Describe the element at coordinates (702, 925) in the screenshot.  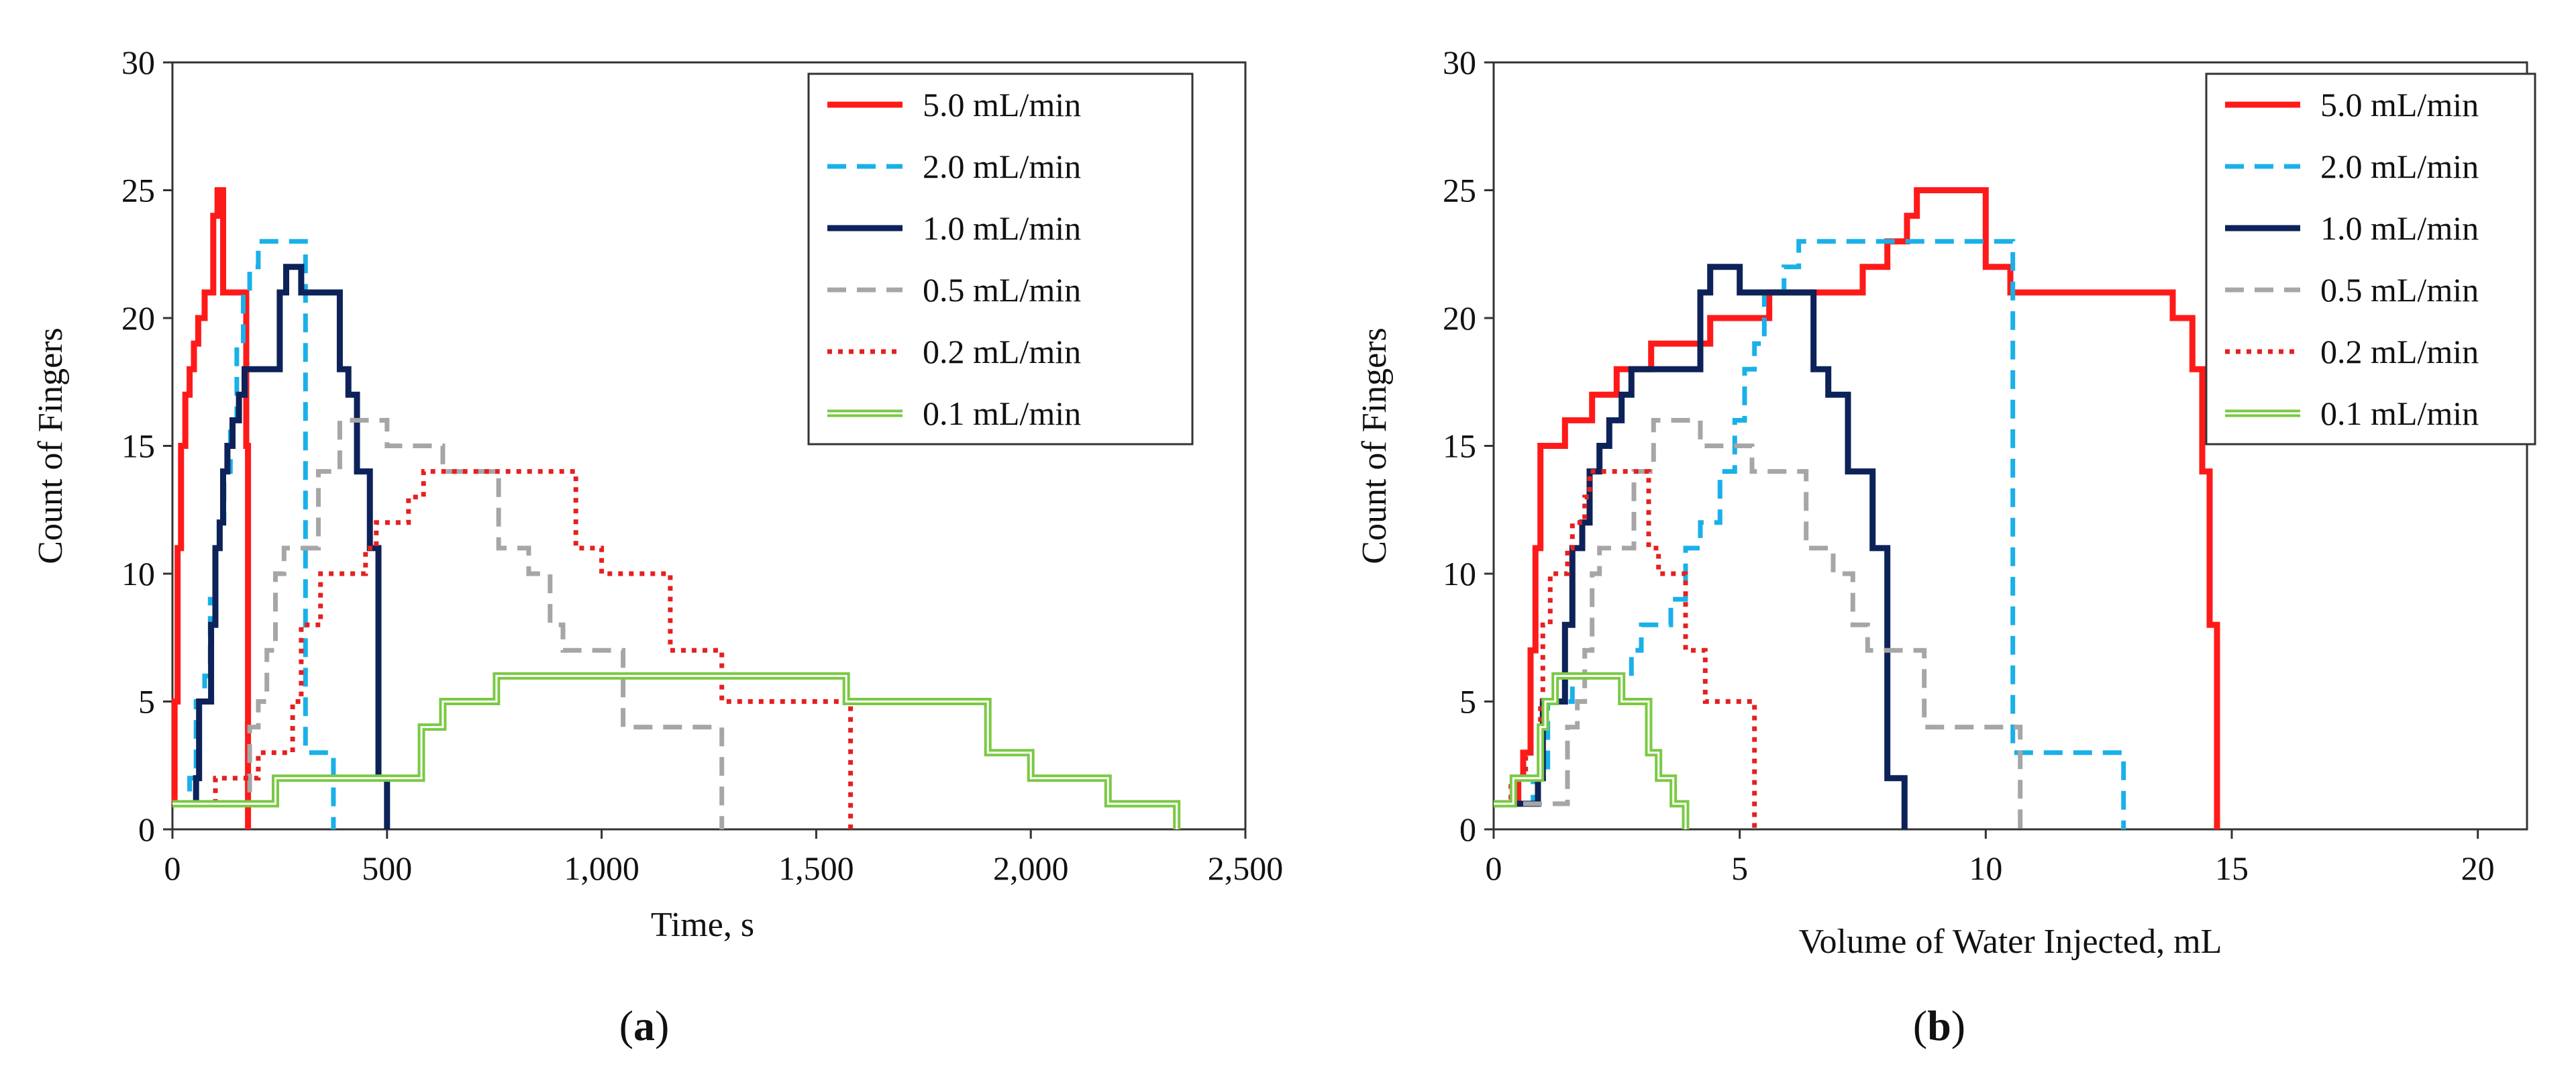
I see `x-axis-title: Time, s` at that location.